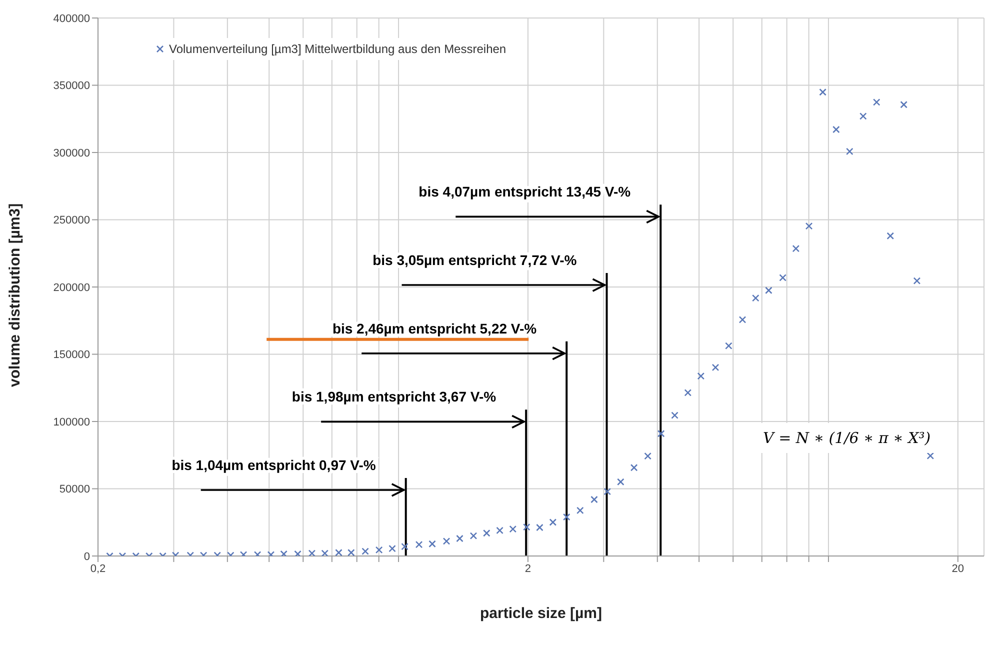 The width and height of the screenshot is (997, 657). What do you see at coordinates (475, 260) in the screenshot?
I see `ref-line-label: bis 3,05µm entspricht 7,72 V-%` at bounding box center [475, 260].